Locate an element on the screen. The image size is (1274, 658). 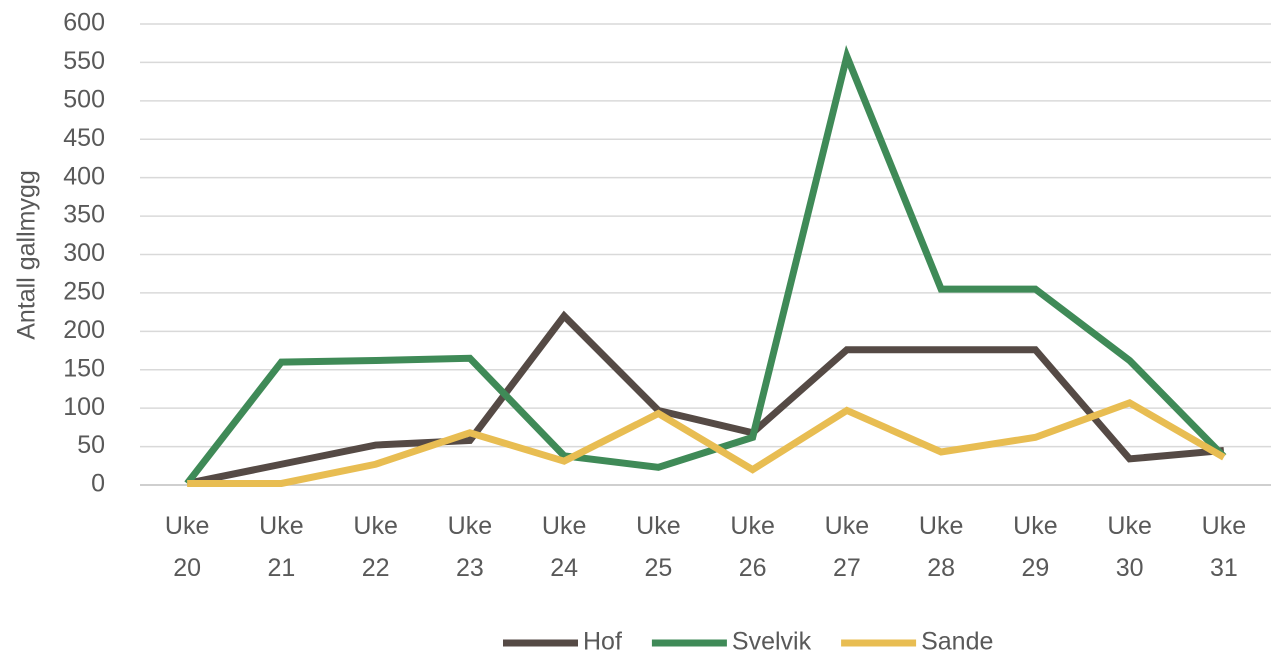
x-tick-label: Uke 25 is located at coordinates (658, 547).